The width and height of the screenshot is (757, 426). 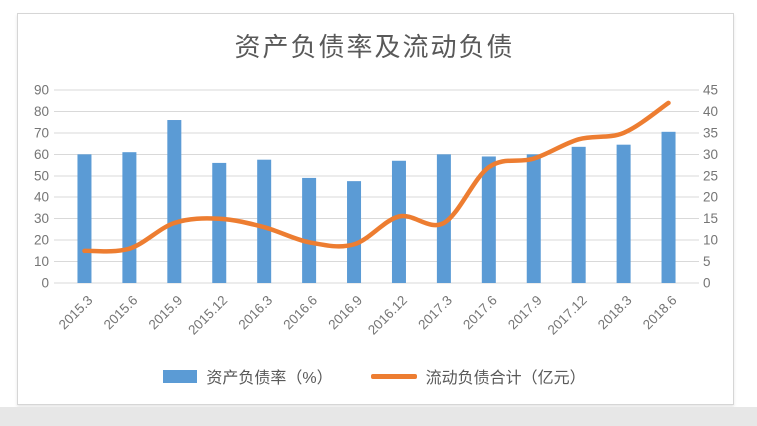 What do you see at coordinates (121, 313) in the screenshot?
I see `x-axis-tick-label: 2015.6` at bounding box center [121, 313].